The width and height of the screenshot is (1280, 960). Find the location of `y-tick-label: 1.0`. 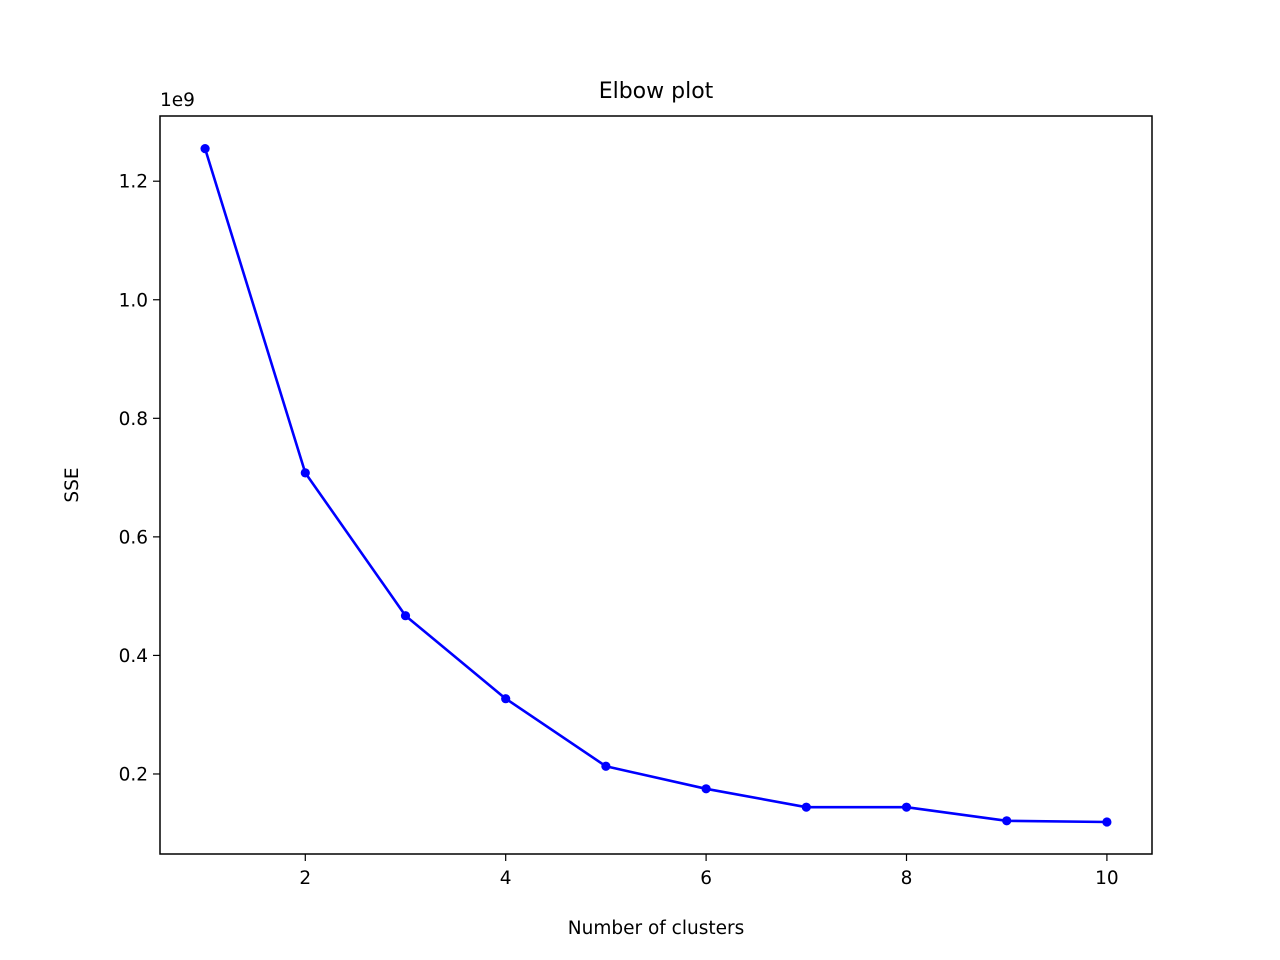

y-tick-label: 1.0 is located at coordinates (133, 300).